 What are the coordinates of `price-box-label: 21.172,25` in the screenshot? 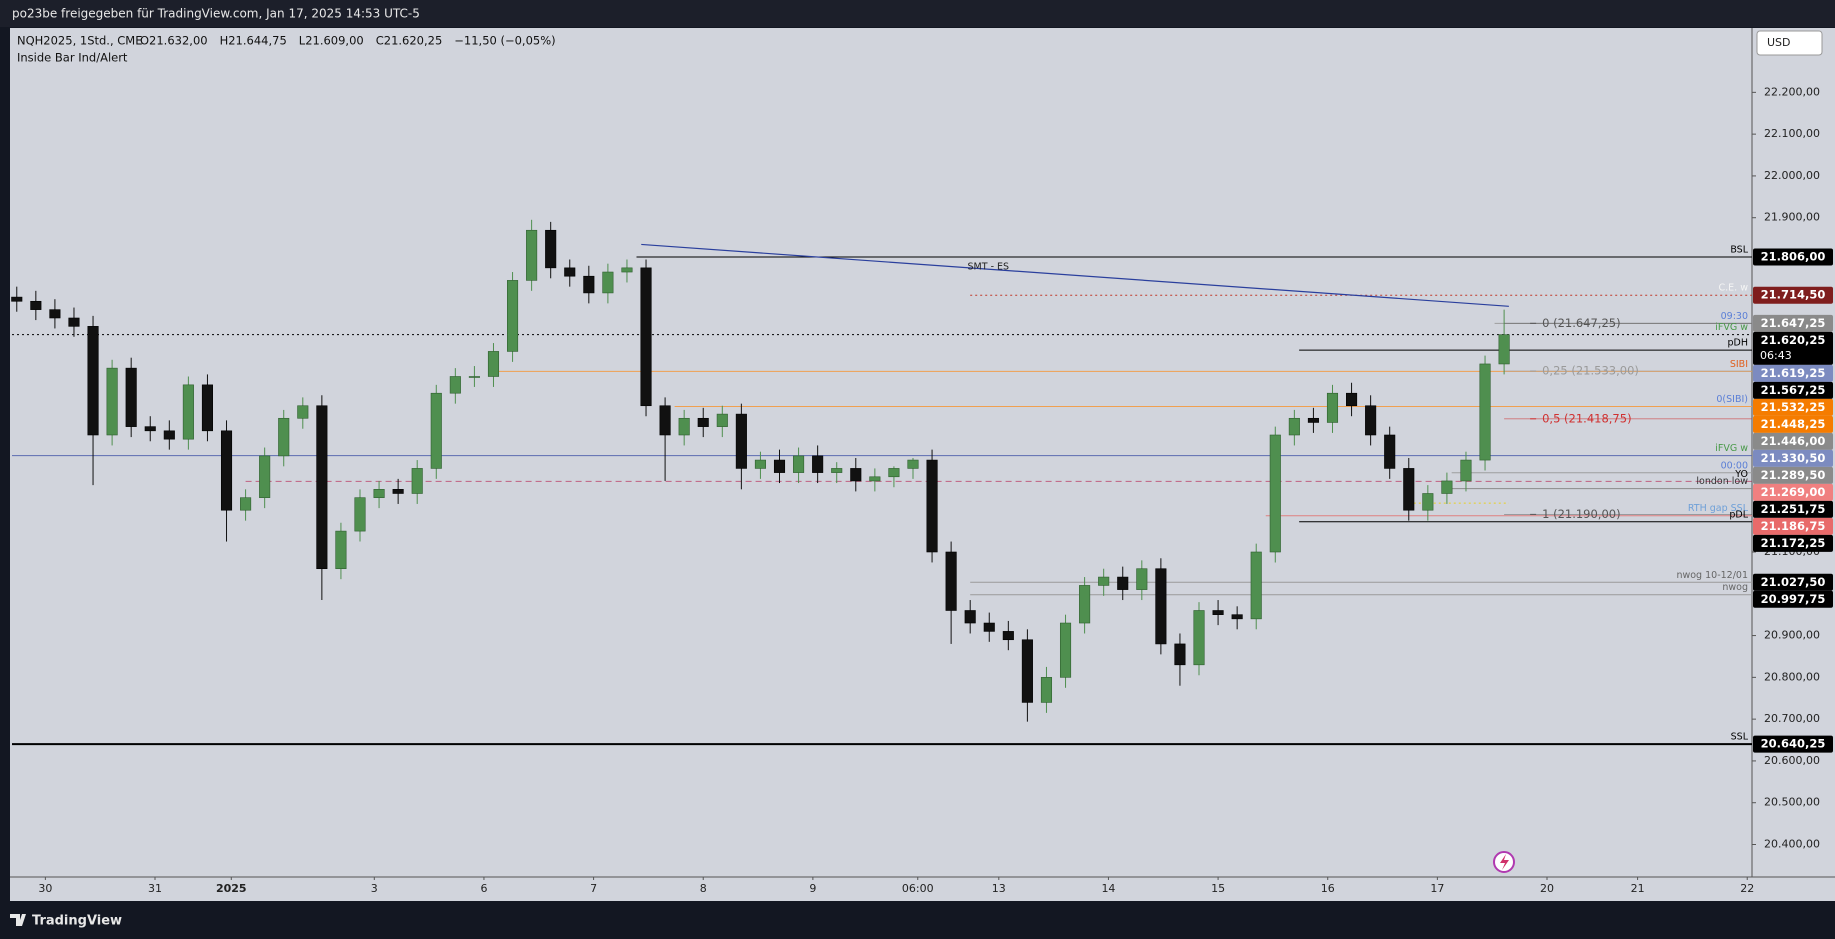 It's located at (1793, 543).